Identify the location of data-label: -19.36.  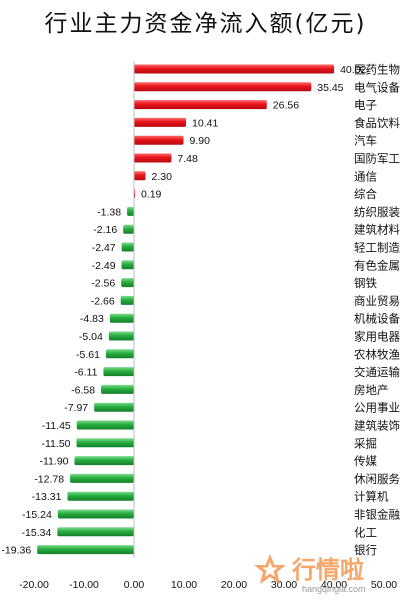
(16, 551).